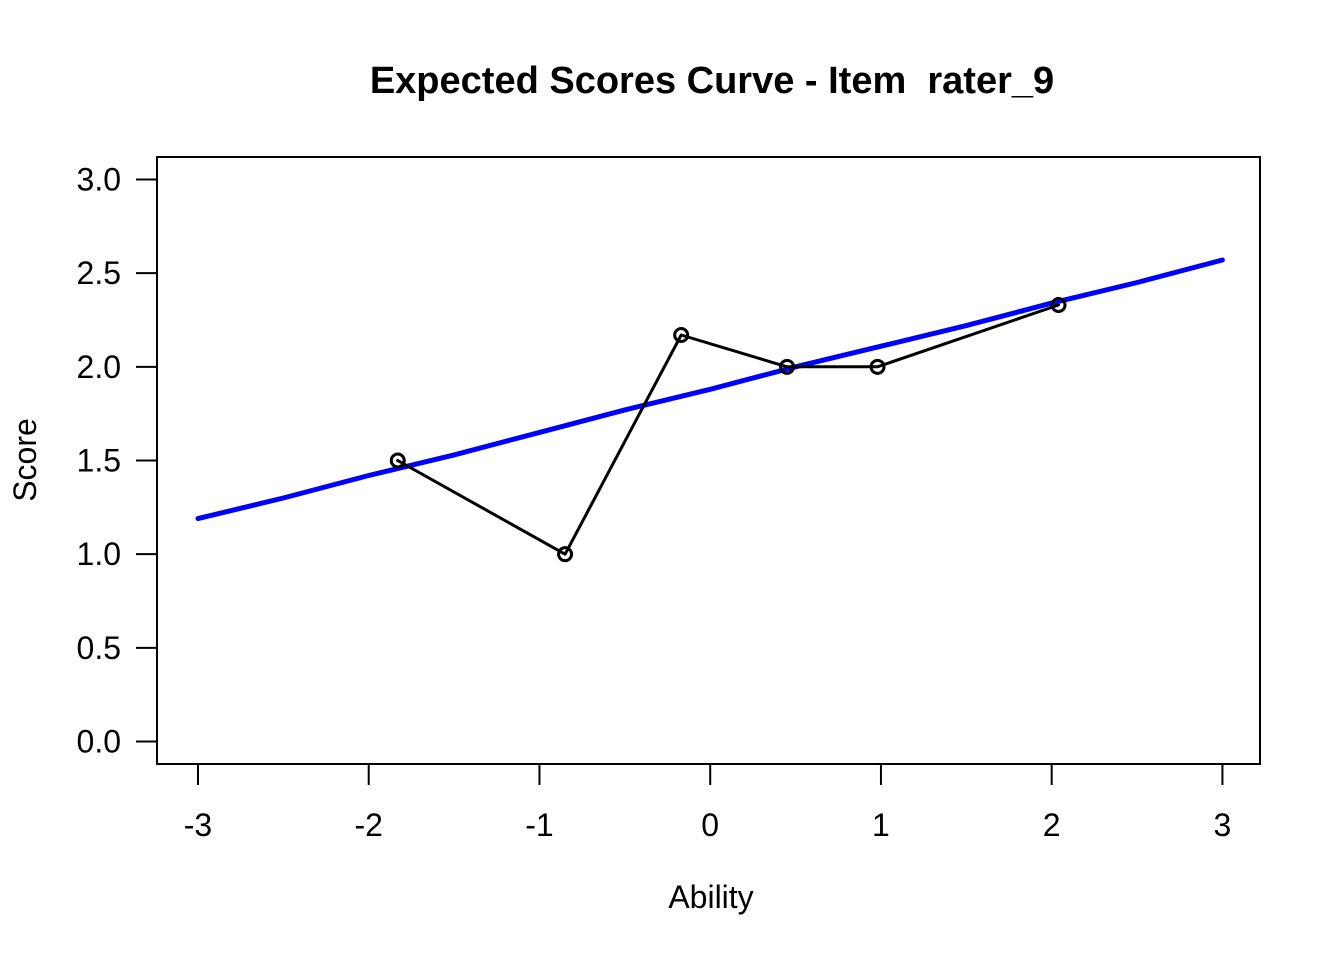 The image size is (1344, 960). I want to click on x-axis-label: Ability, so click(710, 897).